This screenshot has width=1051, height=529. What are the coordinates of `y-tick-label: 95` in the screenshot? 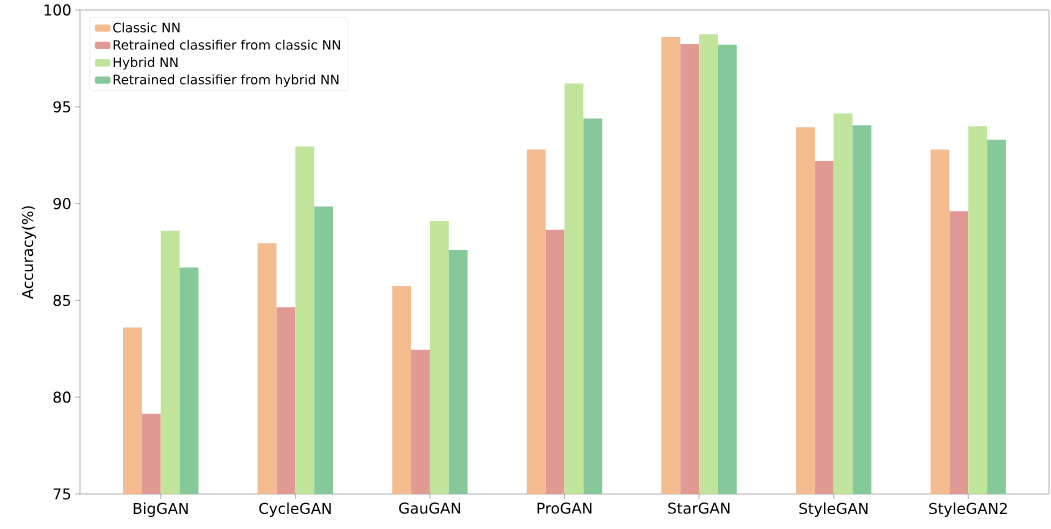 It's located at (62, 107).